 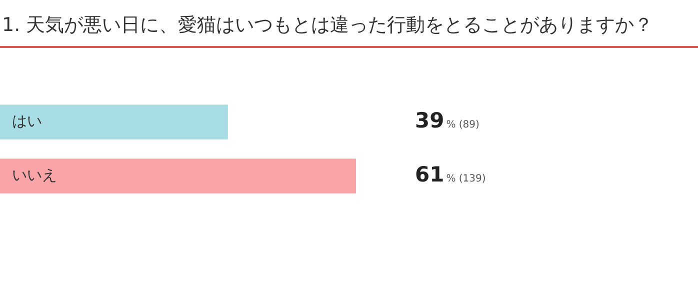 I want to click on data-label: 61% (139), so click(x=450, y=174).